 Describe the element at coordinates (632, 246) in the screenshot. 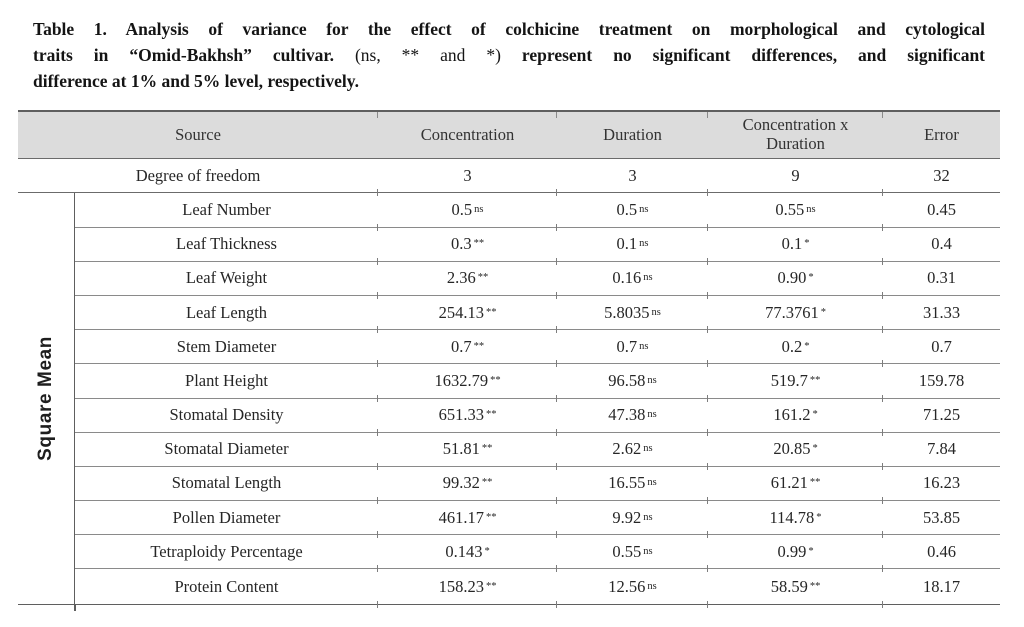

I see `value-duration: 0.1 ns` at that location.